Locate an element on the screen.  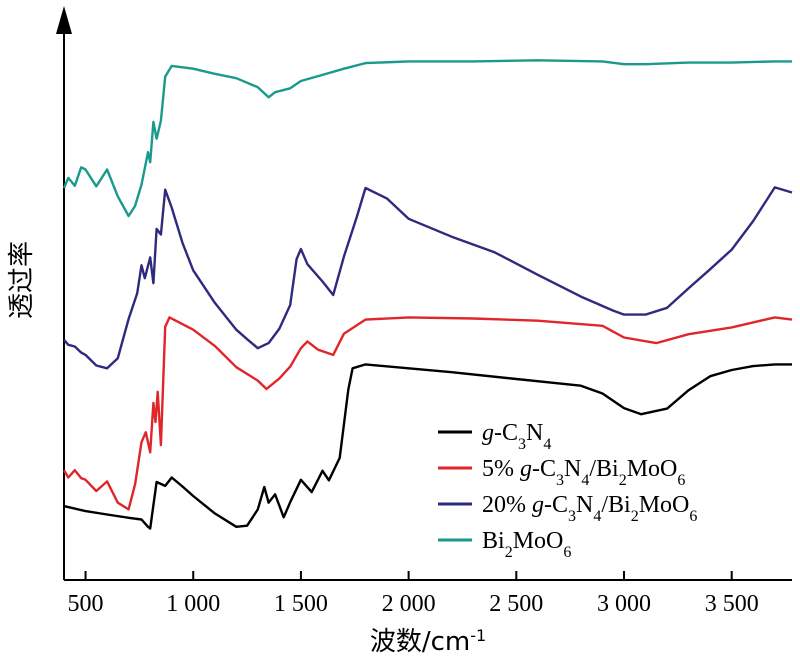
x-tick-label: 2 000 is located at coordinates (409, 604).